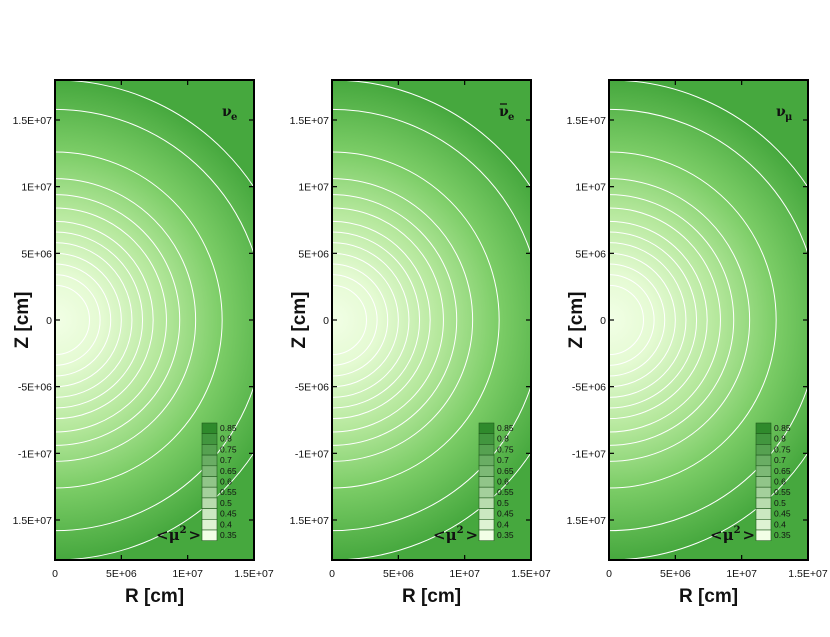 The image size is (830, 637). What do you see at coordinates (503, 503) in the screenshot?
I see `colorbar-label: 0.5` at bounding box center [503, 503].